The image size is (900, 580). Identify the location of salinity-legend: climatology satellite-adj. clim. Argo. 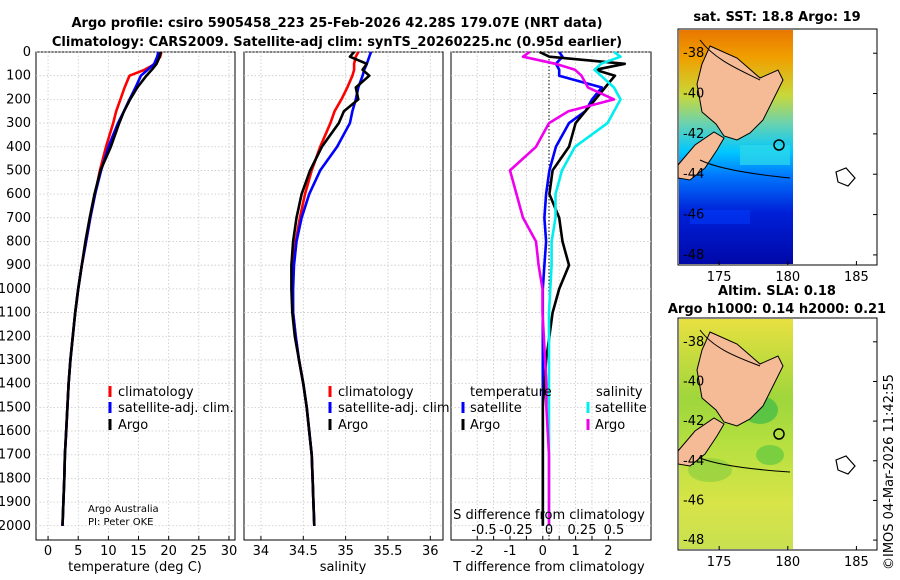
(391, 409).